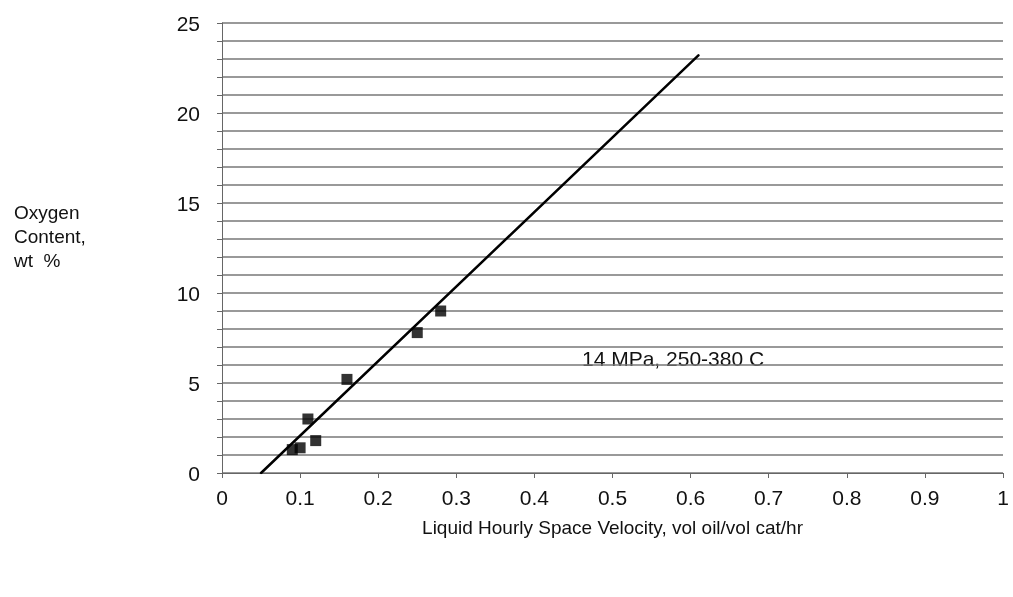 This screenshot has width=1013, height=597. Describe the element at coordinates (222, 497) in the screenshot. I see `x-tick-label: 0` at that location.